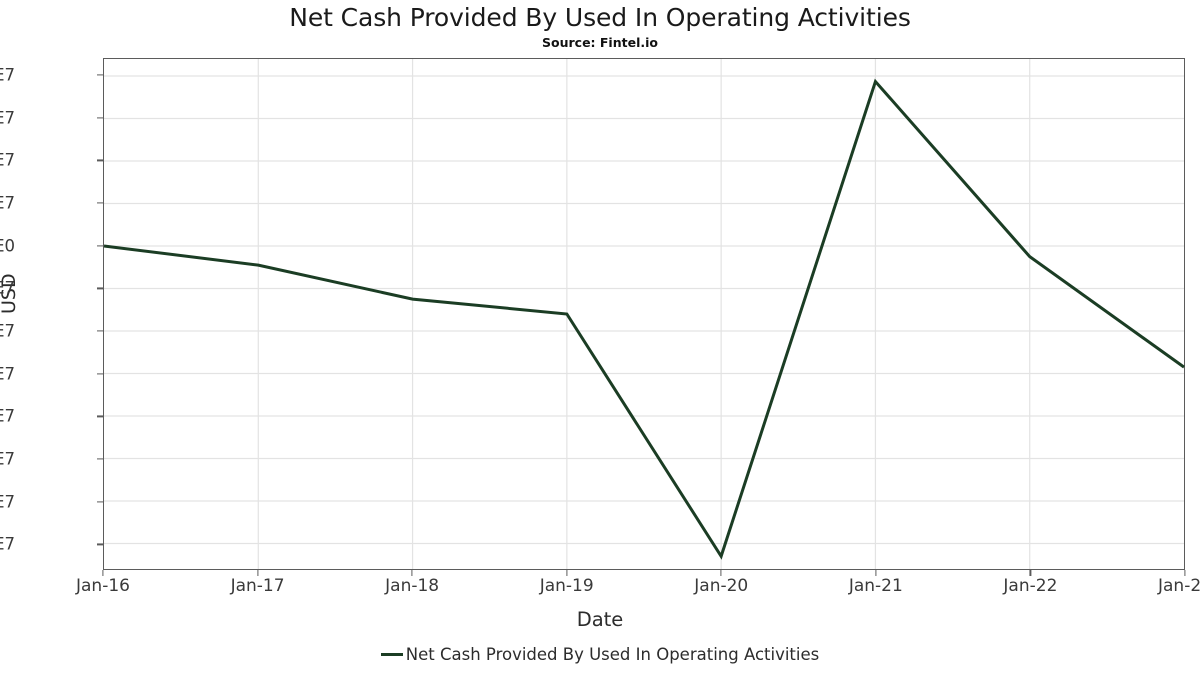 Image resolution: width=1200 pixels, height=675 pixels. Describe the element at coordinates (7, 246) in the screenshot. I see `y-axis-tick-label: 0E0` at that location.